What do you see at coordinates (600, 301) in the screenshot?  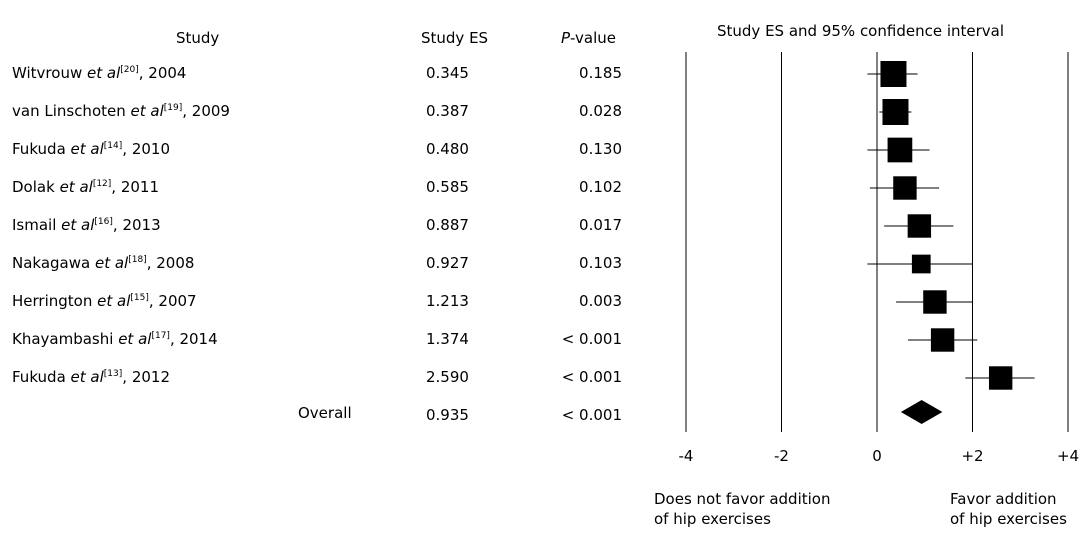 I see `study-p: 0.003` at bounding box center [600, 301].